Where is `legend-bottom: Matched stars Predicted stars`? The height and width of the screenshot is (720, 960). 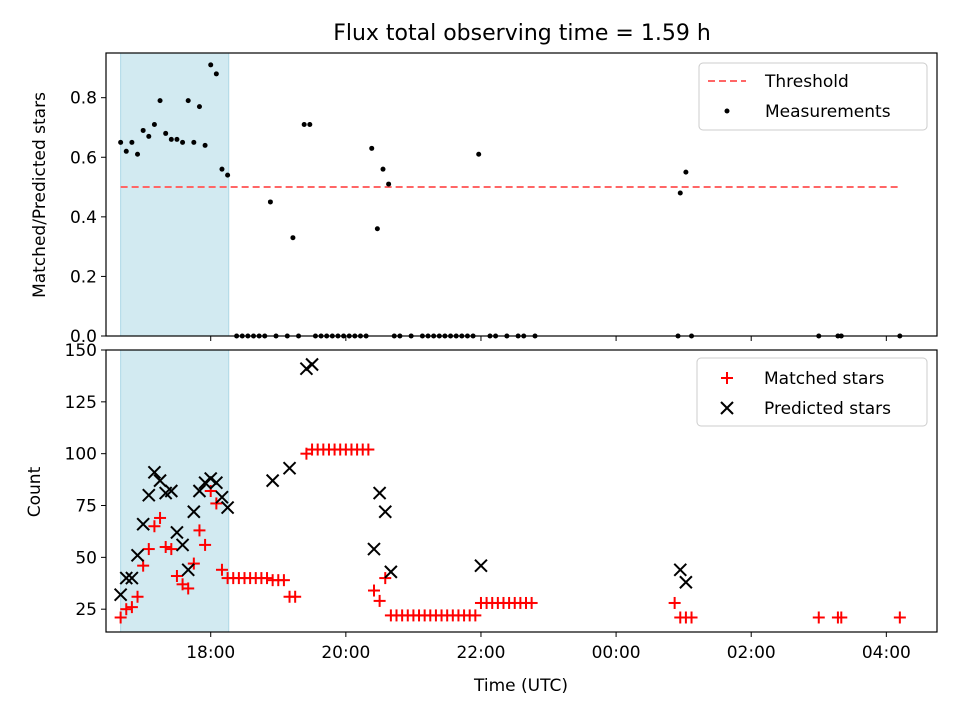 legend-bottom: Matched stars Predicted stars is located at coordinates (812, 392).